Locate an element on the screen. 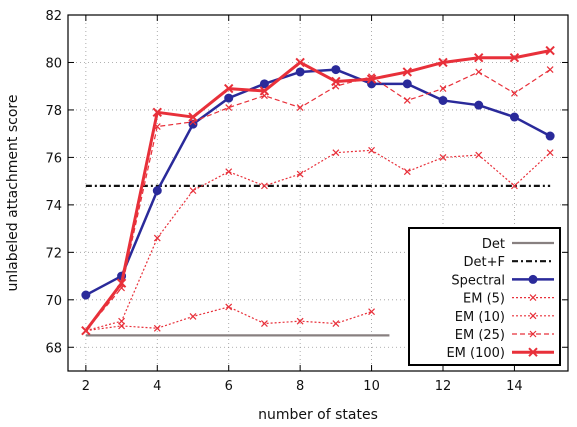  x-axis-label: number of states is located at coordinates (318, 415).